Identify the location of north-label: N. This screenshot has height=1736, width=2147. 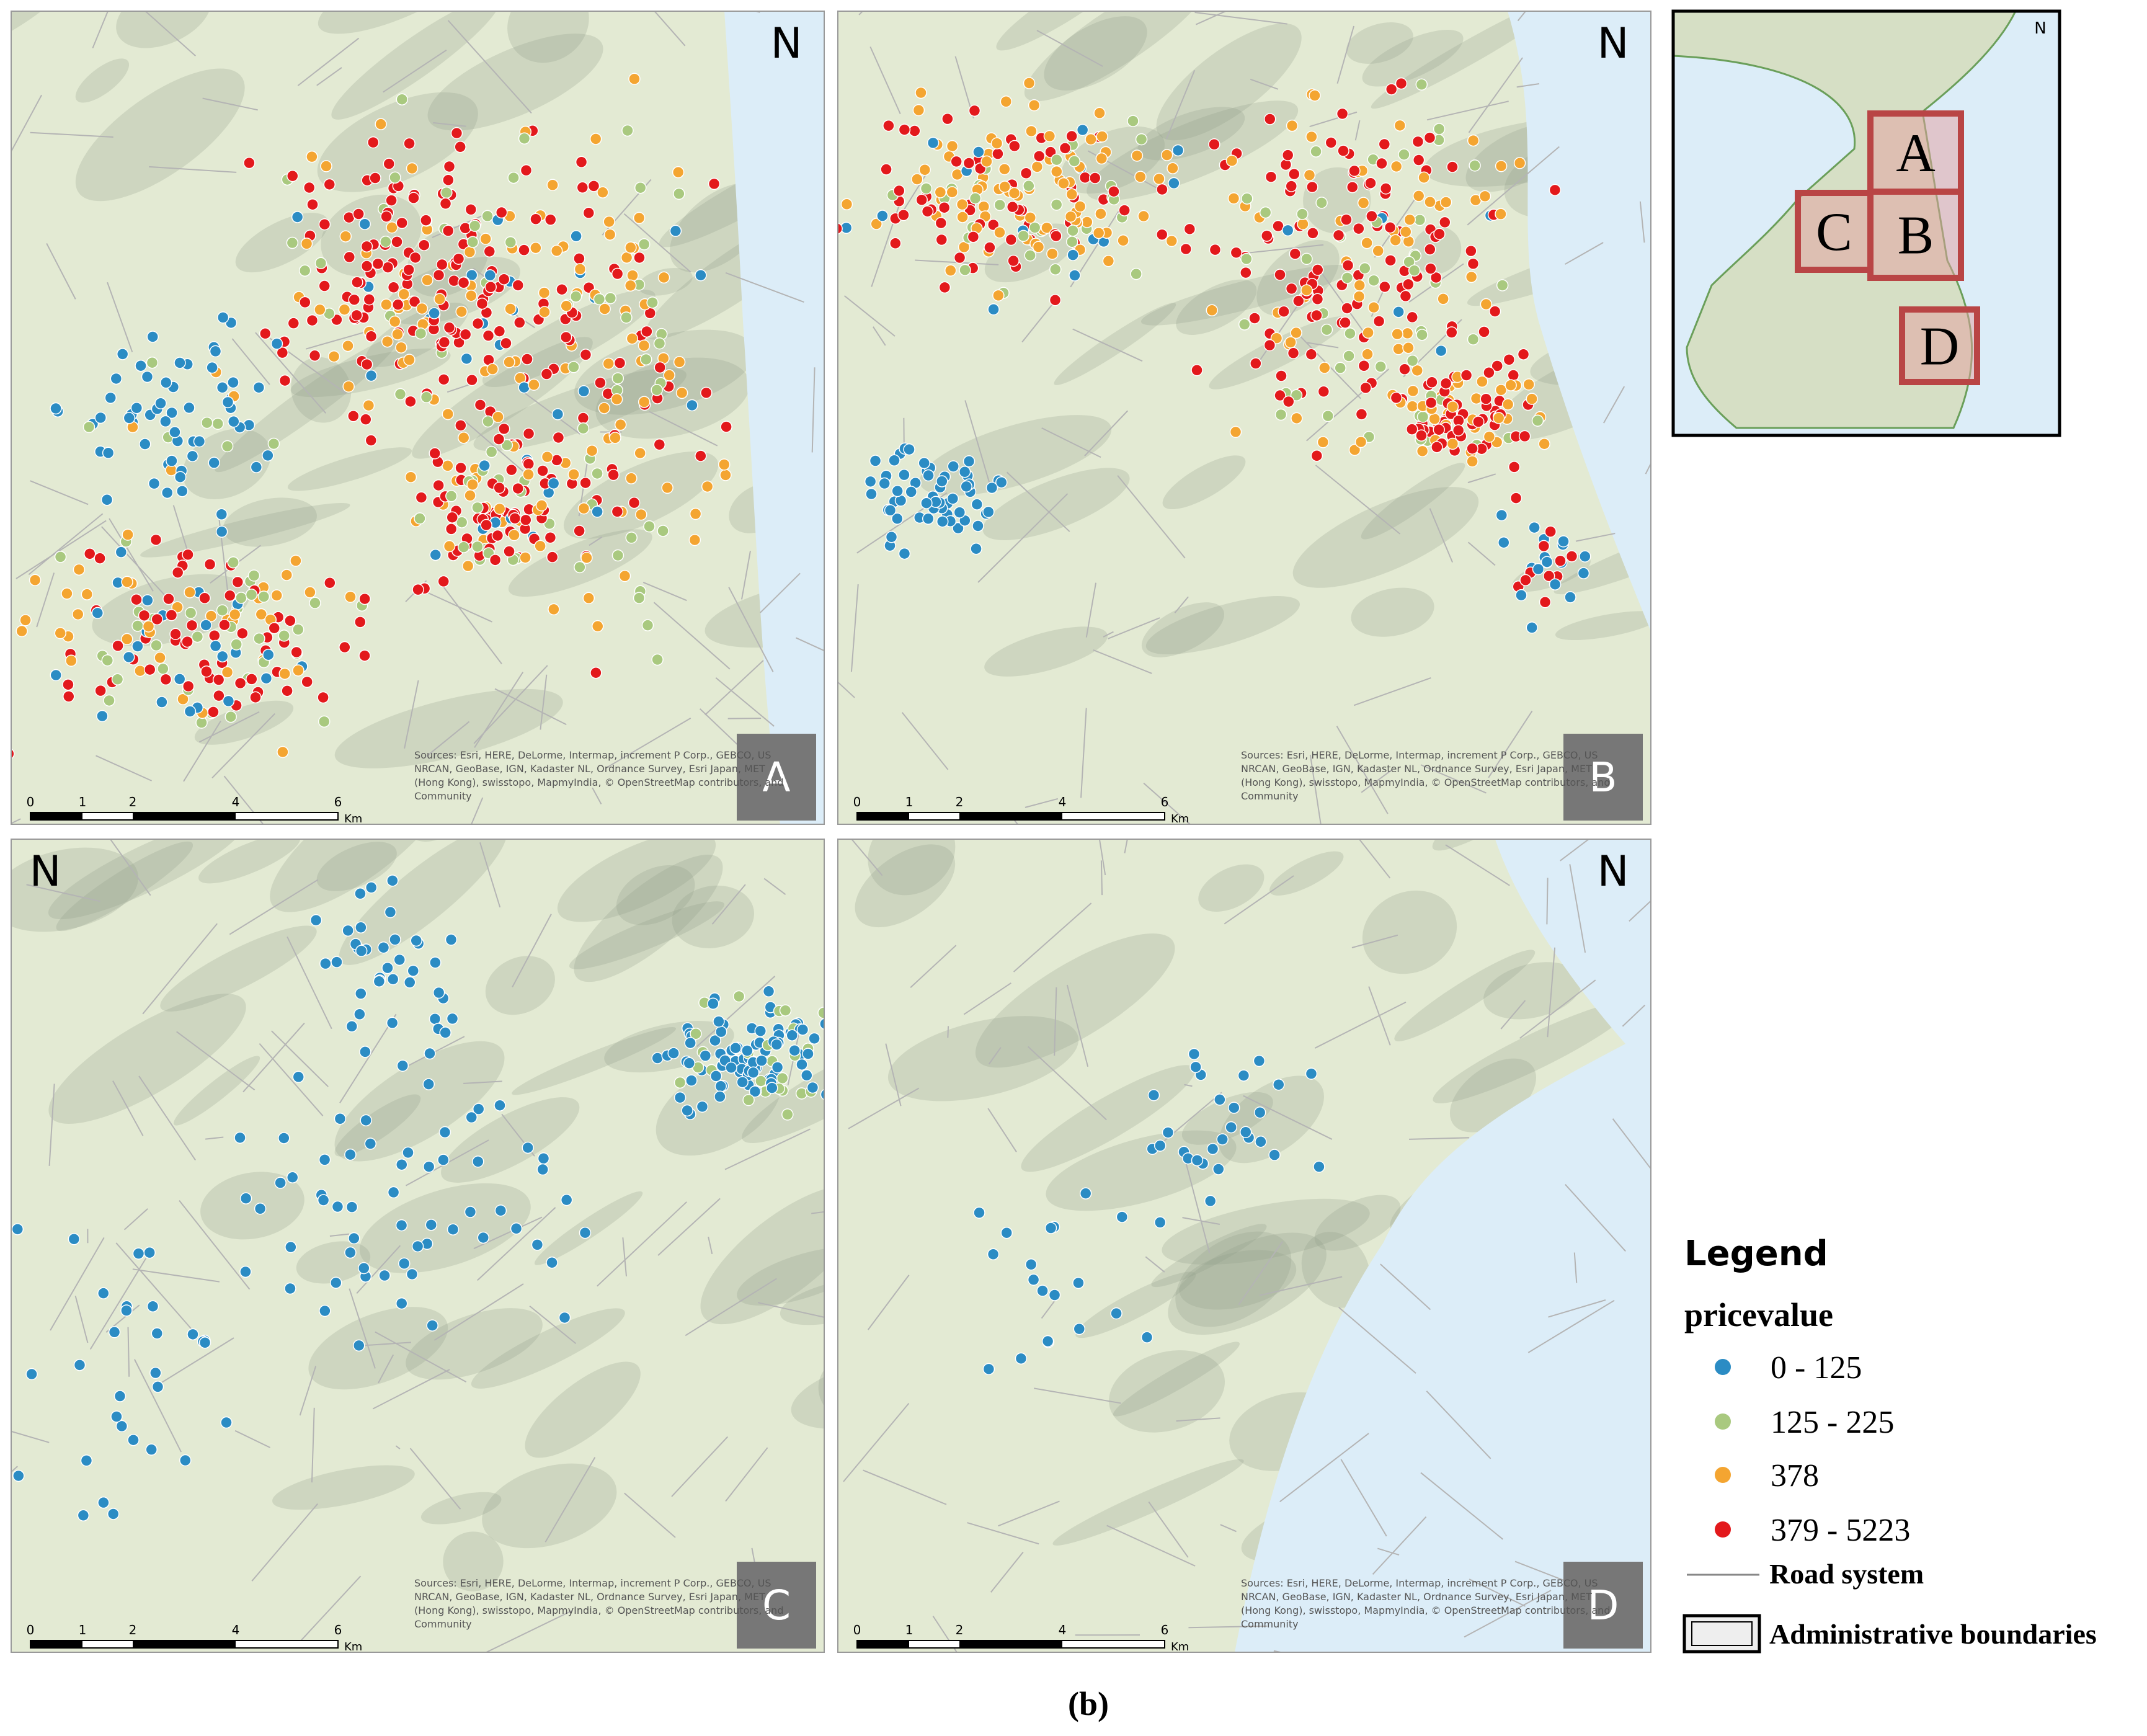
(1613, 43).